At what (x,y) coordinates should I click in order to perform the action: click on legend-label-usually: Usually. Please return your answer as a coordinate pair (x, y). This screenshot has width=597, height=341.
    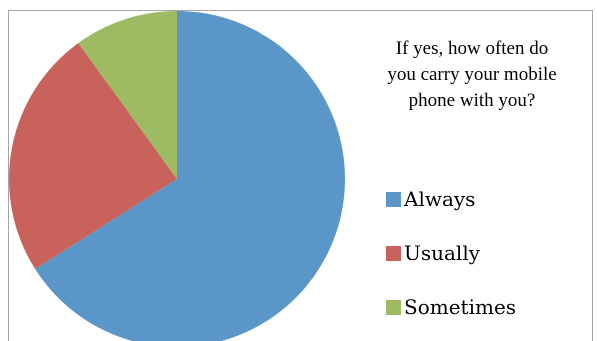
    Looking at the image, I should click on (442, 253).